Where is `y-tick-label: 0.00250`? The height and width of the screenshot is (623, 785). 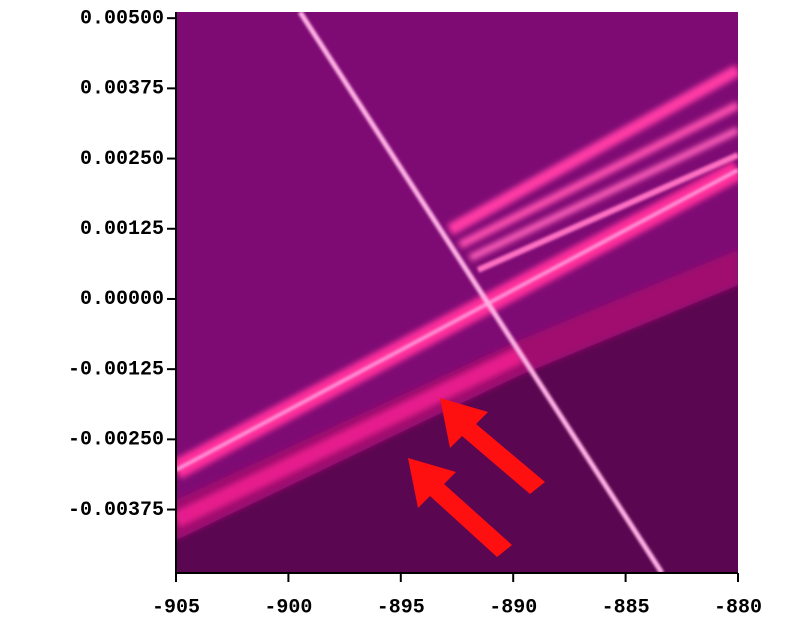 y-tick-label: 0.00250 is located at coordinates (122, 159).